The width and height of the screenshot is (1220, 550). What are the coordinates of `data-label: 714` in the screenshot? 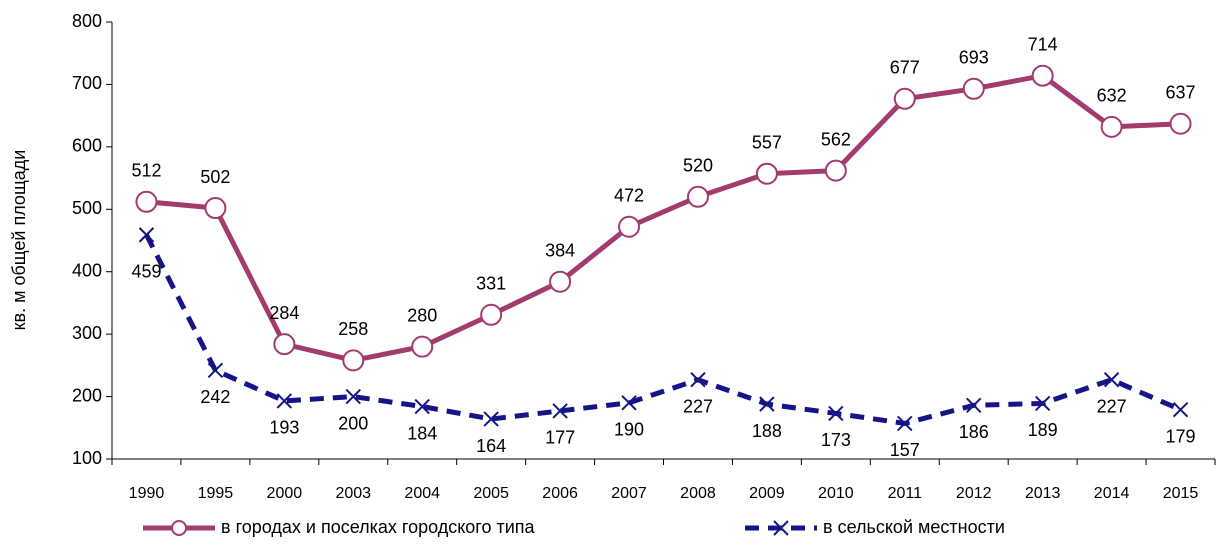 It's located at (1043, 44).